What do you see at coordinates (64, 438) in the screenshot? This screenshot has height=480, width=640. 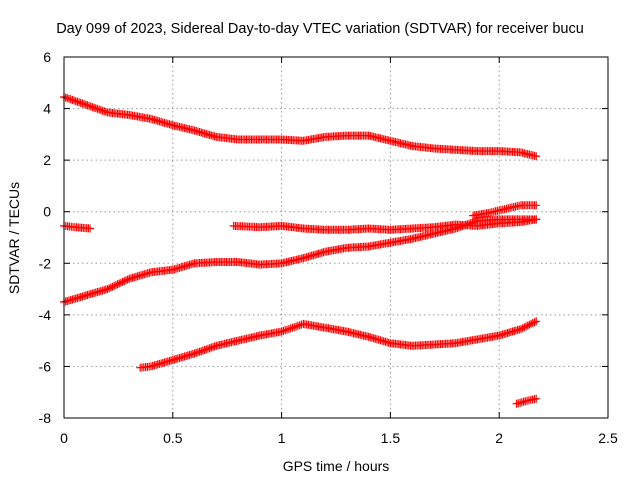 I see `x-tick-label: 0` at bounding box center [64, 438].